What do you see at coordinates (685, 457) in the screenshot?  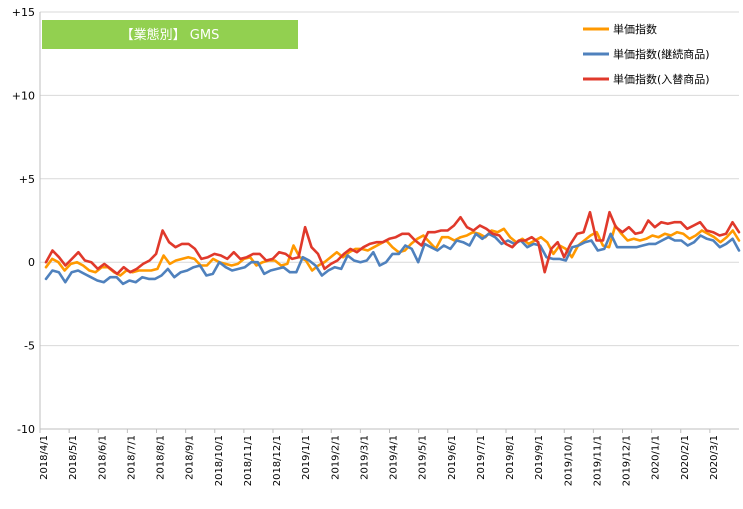 I see `x-tick-label: 2020/2/1` at bounding box center [685, 457].